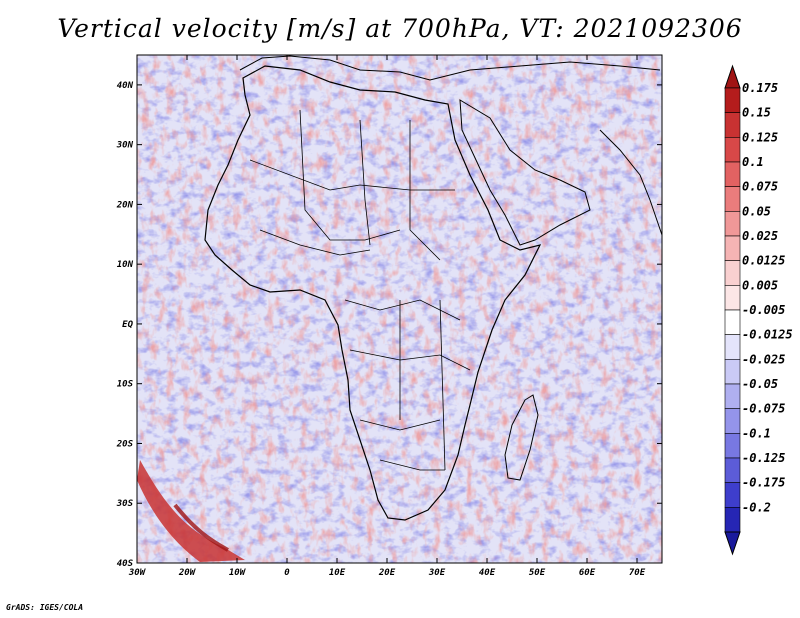 The image size is (800, 618). What do you see at coordinates (756, 433) in the screenshot?
I see `colorbar-label: -0.1` at bounding box center [756, 433].